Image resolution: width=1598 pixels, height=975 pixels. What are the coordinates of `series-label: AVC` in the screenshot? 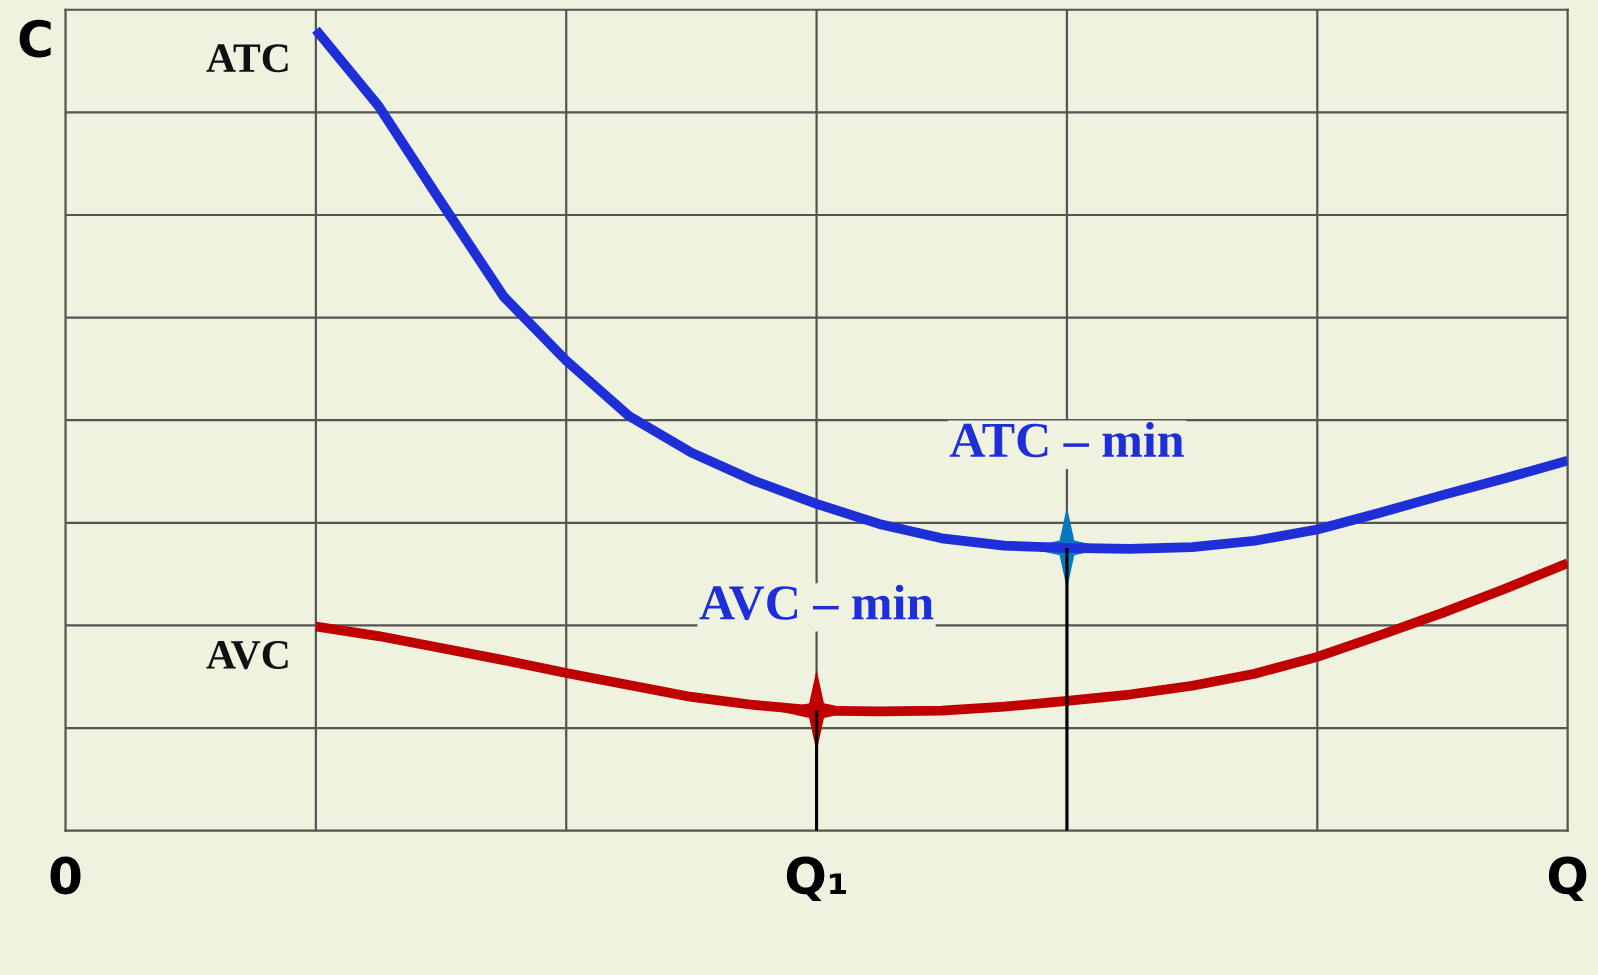 It's located at (247, 655).